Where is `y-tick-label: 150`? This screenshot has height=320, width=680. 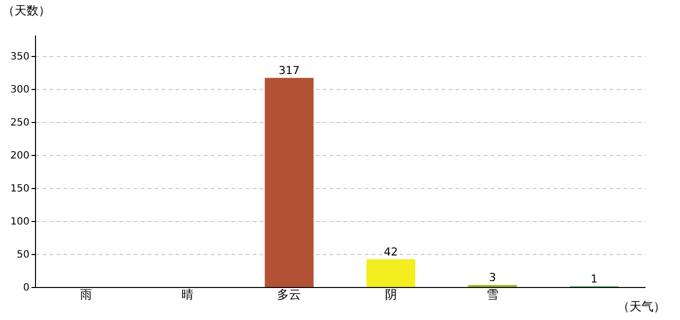 y-tick-label: 150 is located at coordinates (20, 189).